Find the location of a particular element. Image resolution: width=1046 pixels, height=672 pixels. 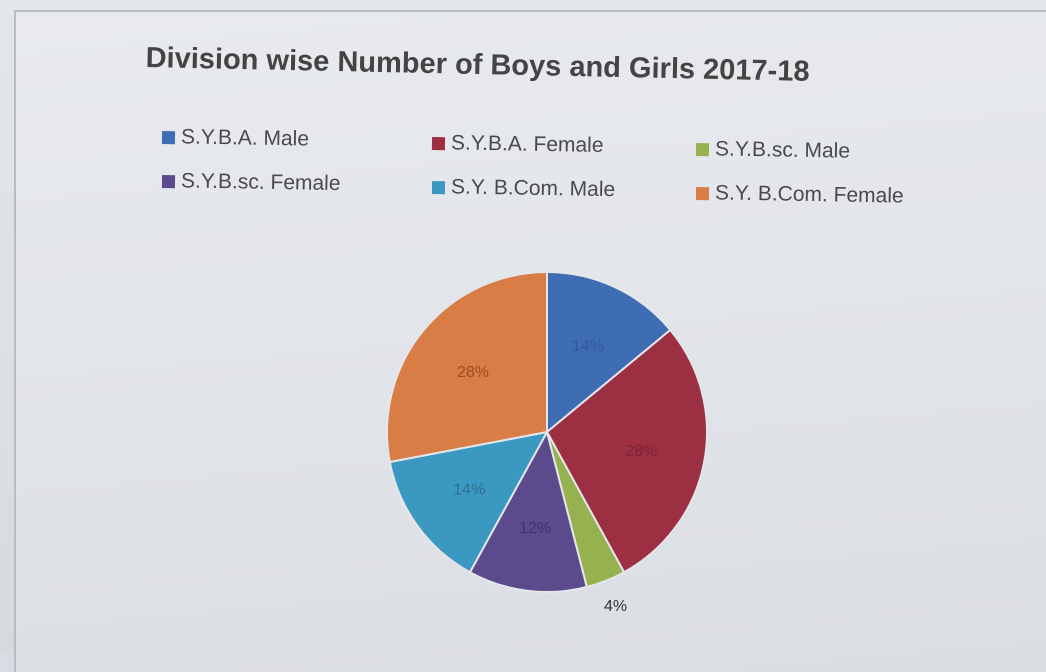

pie-slice-sy-bsc-female is located at coordinates (528, 511).